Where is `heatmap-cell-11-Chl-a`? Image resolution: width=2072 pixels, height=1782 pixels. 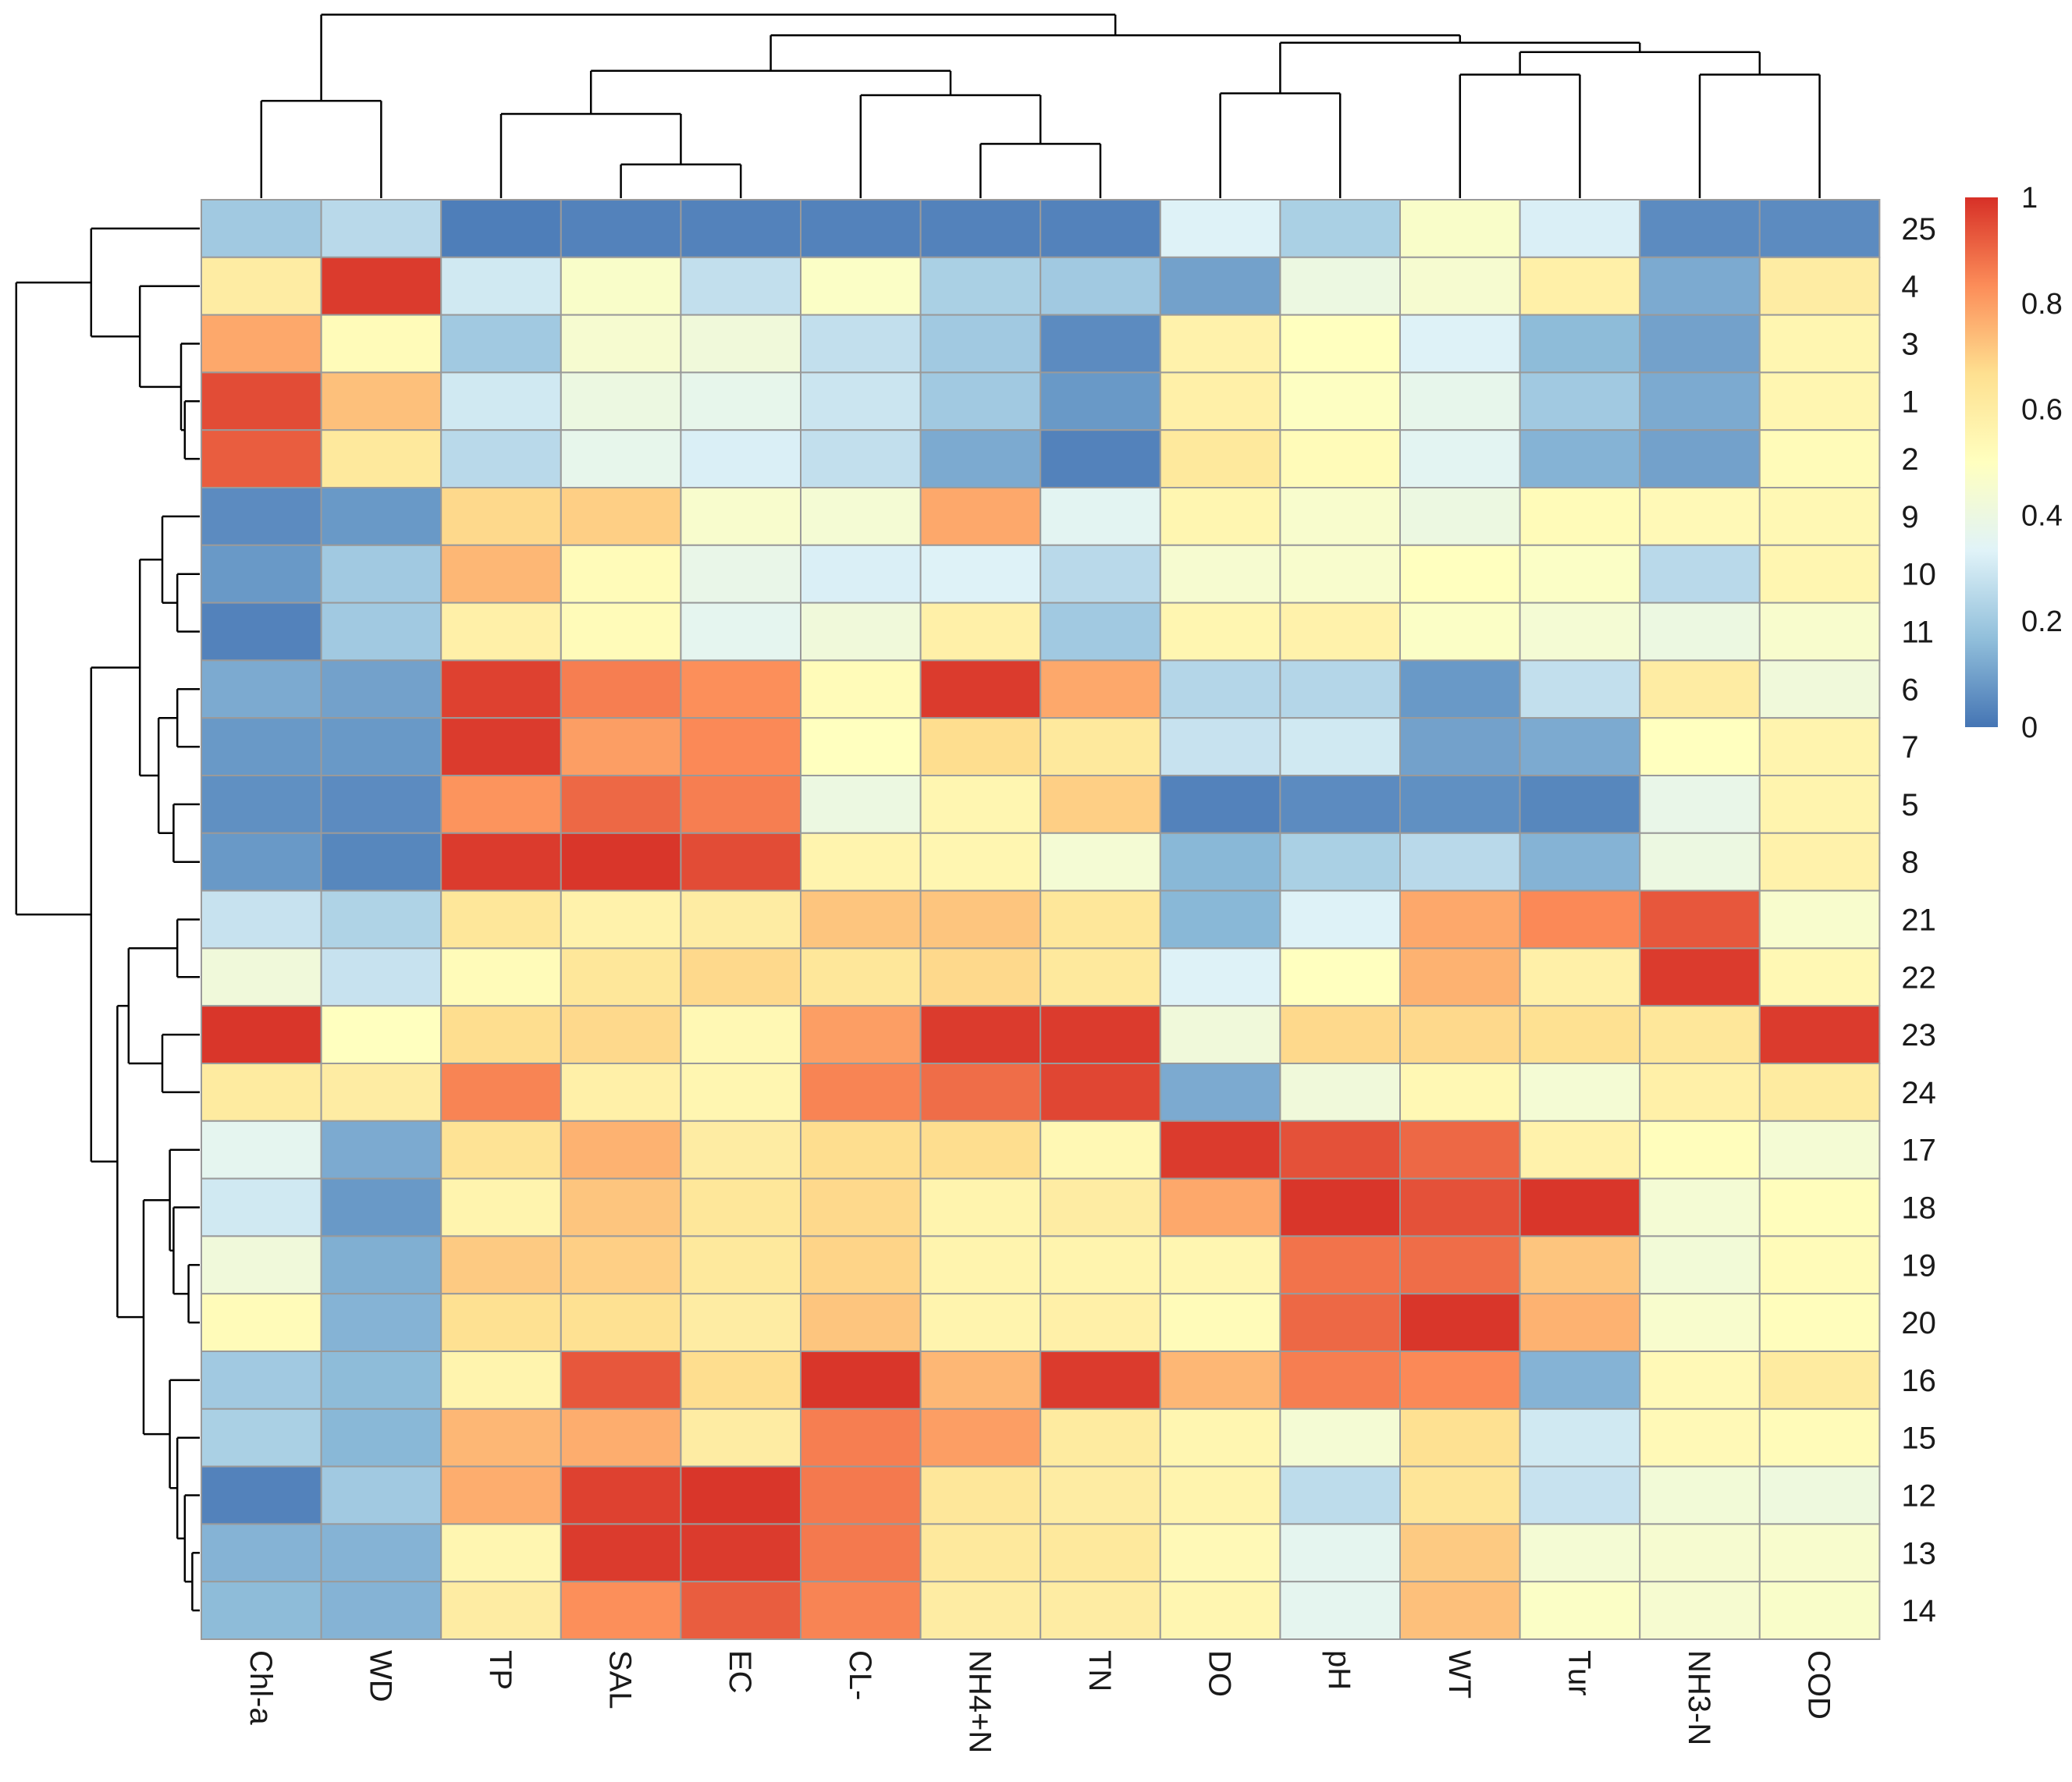 heatmap-cell-11-Chl-a is located at coordinates (261, 632).